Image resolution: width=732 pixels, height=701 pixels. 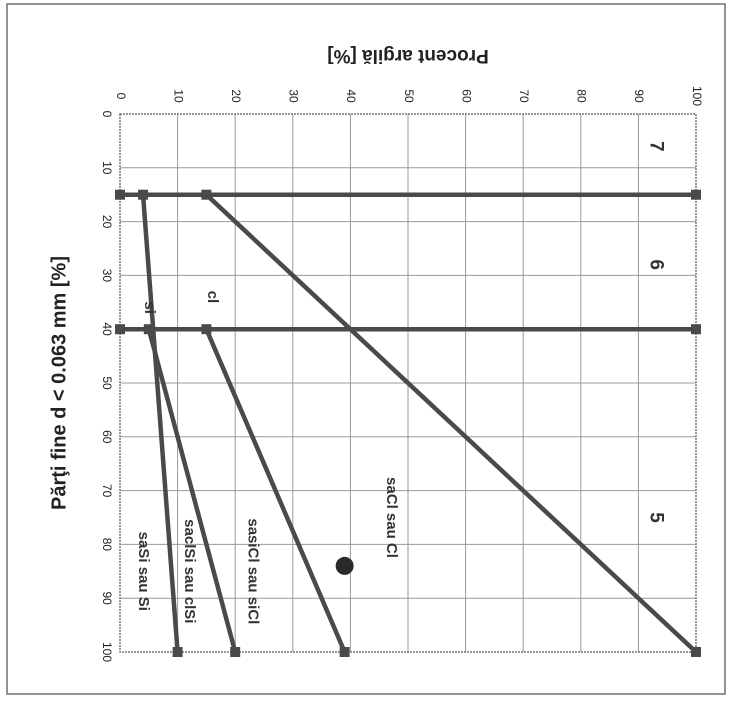 What do you see at coordinates (107, 330) in the screenshot?
I see `x-tick-label: 40` at bounding box center [107, 330].